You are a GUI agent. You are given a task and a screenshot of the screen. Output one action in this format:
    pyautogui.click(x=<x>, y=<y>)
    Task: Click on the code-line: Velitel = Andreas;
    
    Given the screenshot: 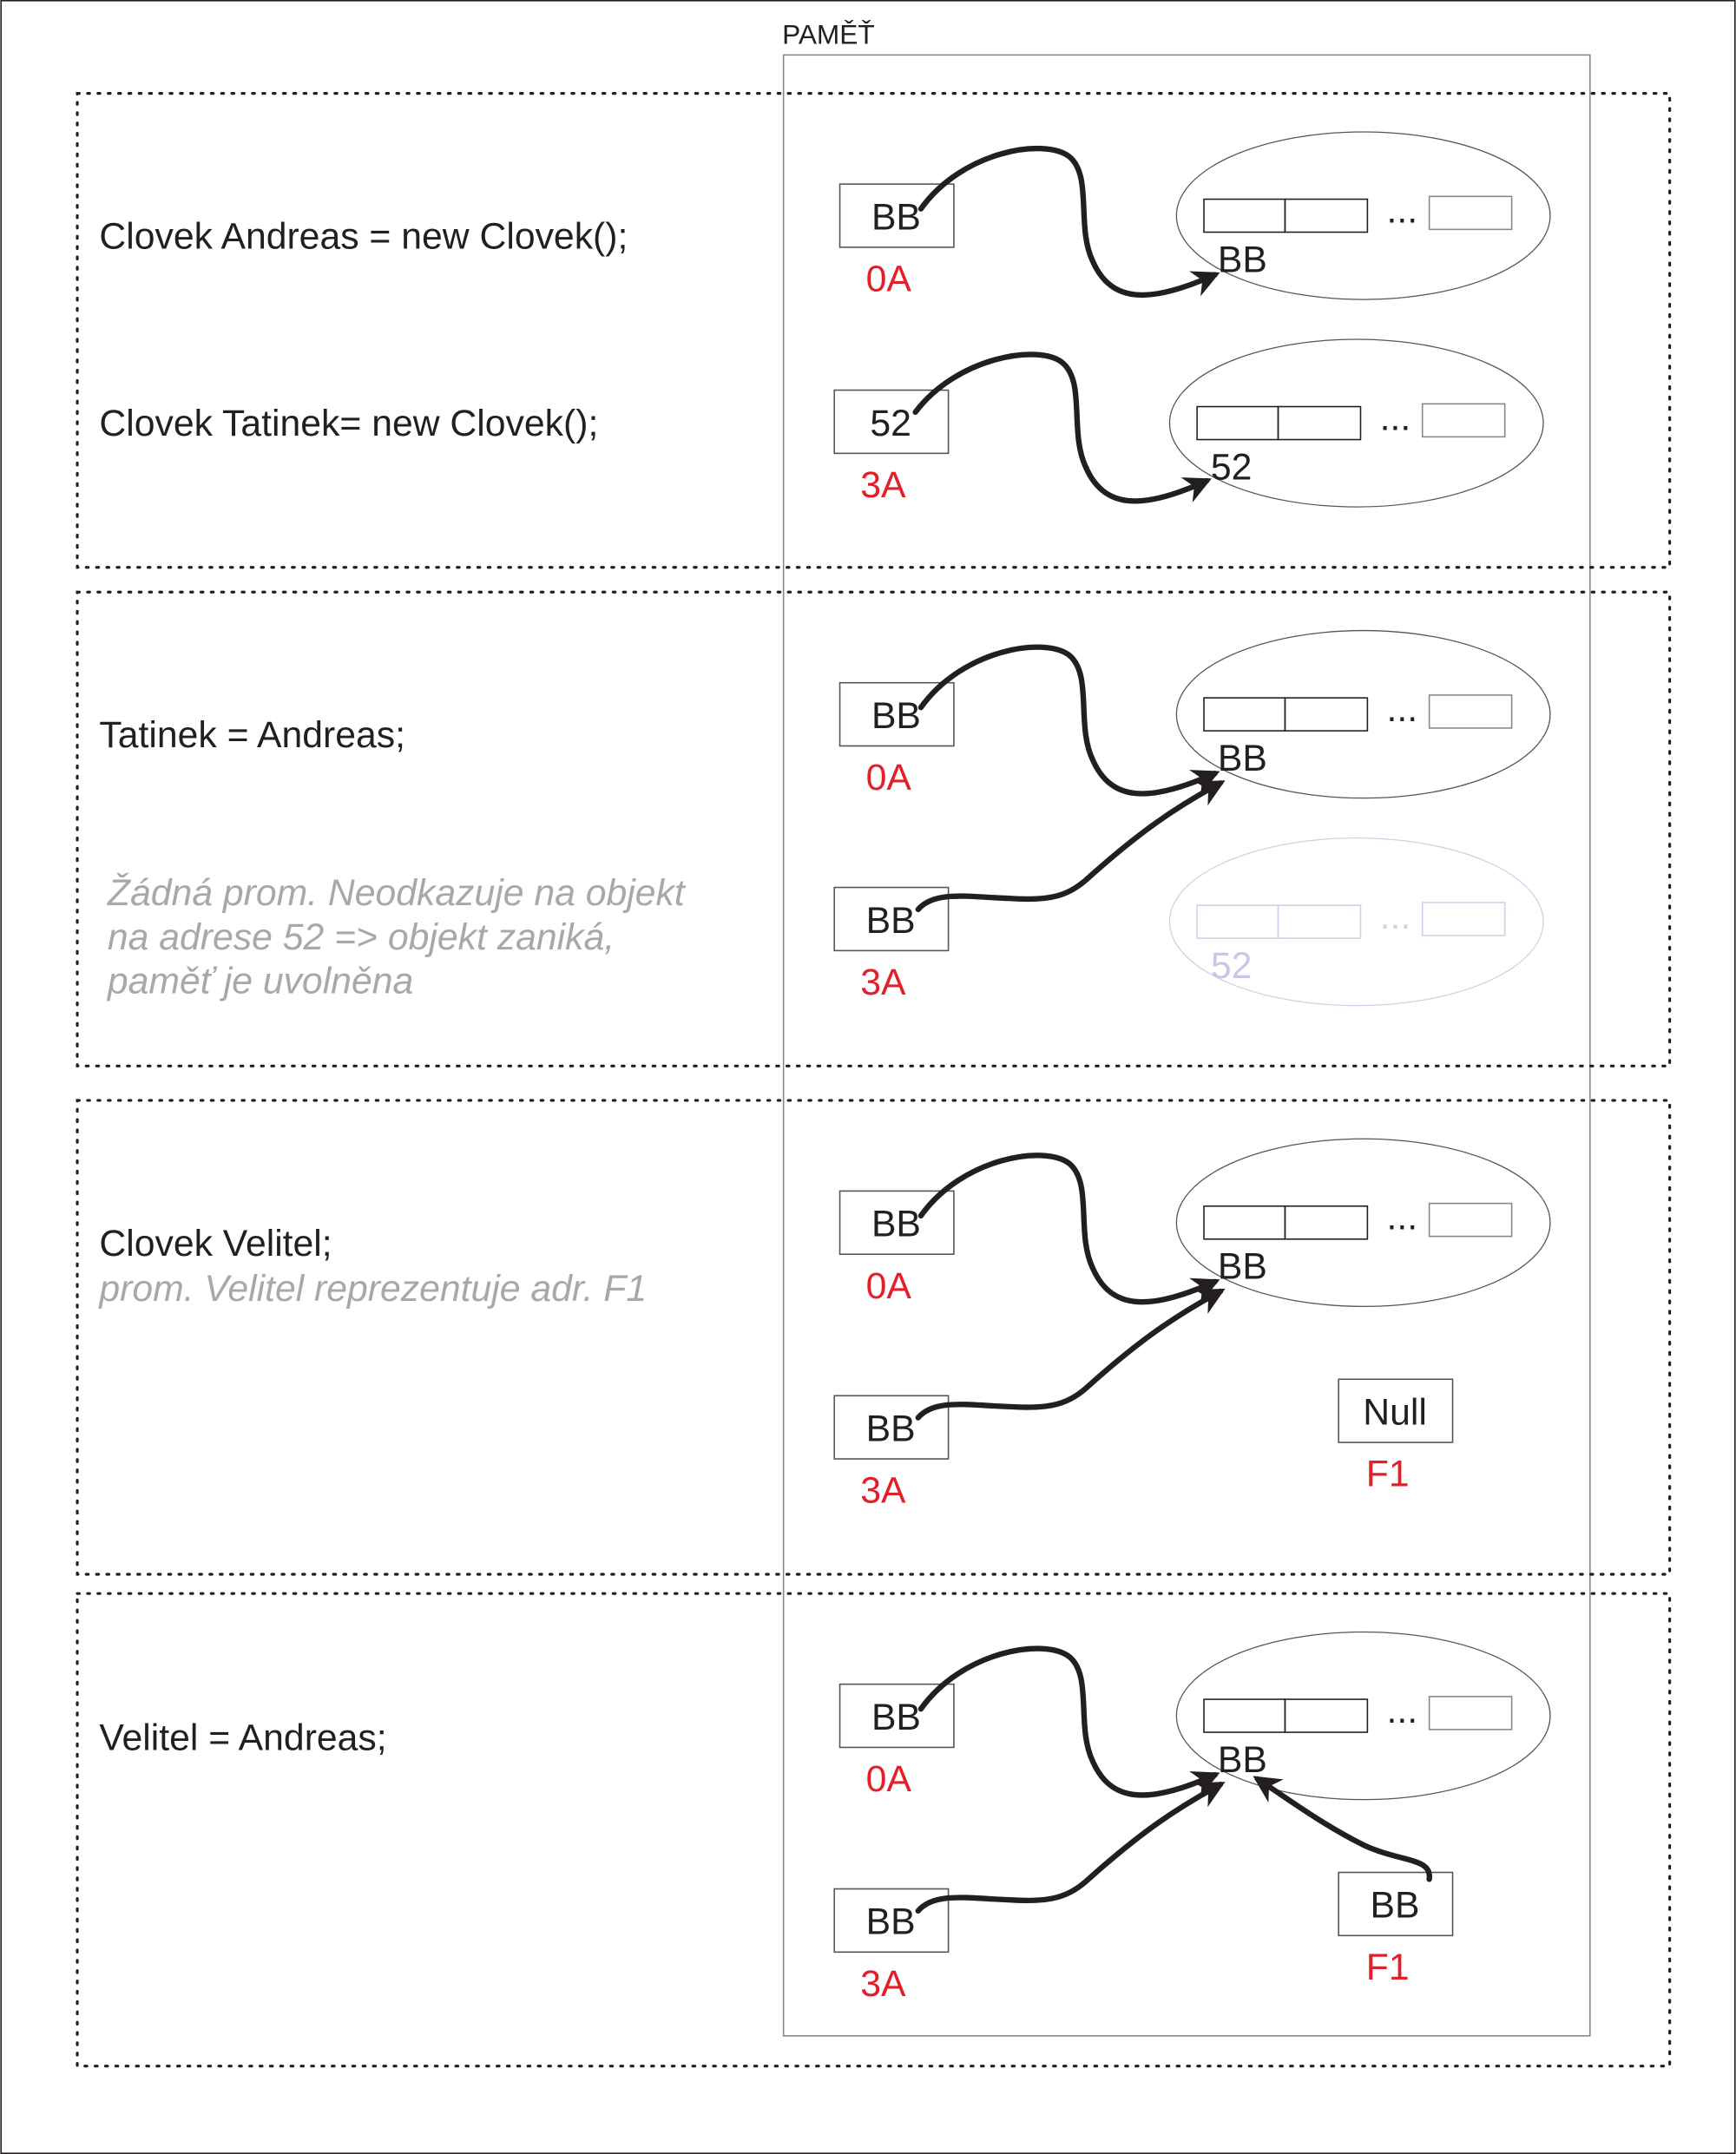 What is the action you would take?
    pyautogui.click(x=242, y=1738)
    